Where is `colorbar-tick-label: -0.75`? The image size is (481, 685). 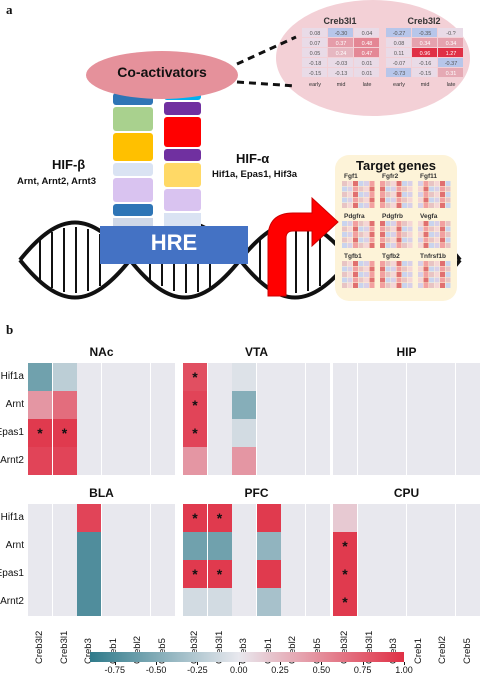 colorbar-tick-label: -0.75 is located at coordinates (115, 670).